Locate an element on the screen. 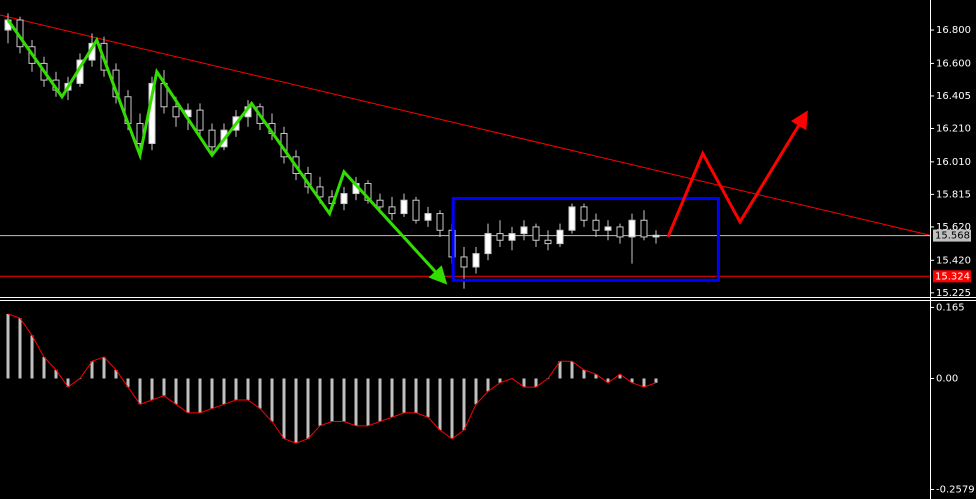 The height and width of the screenshot is (499, 976). y-tick-label: 15.225 is located at coordinates (953, 293).